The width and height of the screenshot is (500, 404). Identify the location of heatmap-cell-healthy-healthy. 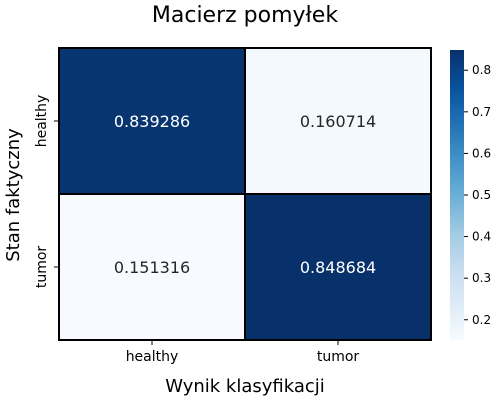
(152, 121).